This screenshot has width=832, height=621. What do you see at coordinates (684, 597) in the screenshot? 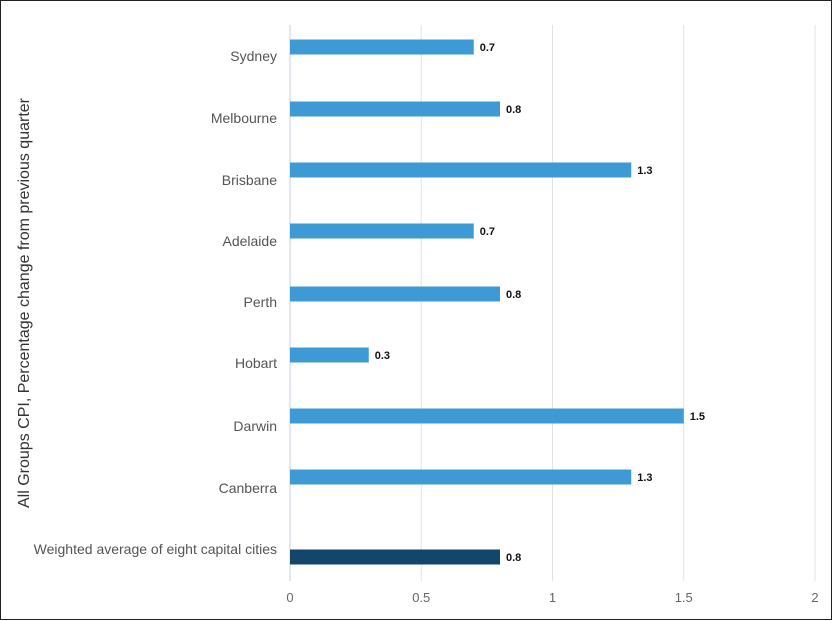
I see `x-tick-label: 1.5` at bounding box center [684, 597].